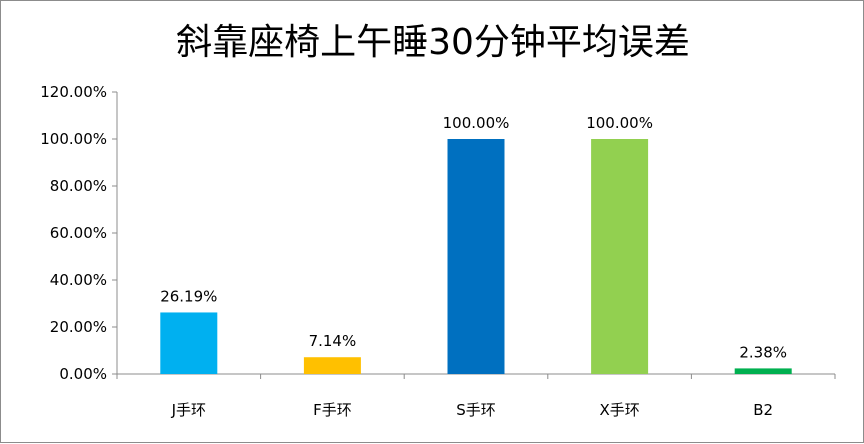 The height and width of the screenshot is (444, 864). I want to click on category-label: F手环, so click(332, 410).